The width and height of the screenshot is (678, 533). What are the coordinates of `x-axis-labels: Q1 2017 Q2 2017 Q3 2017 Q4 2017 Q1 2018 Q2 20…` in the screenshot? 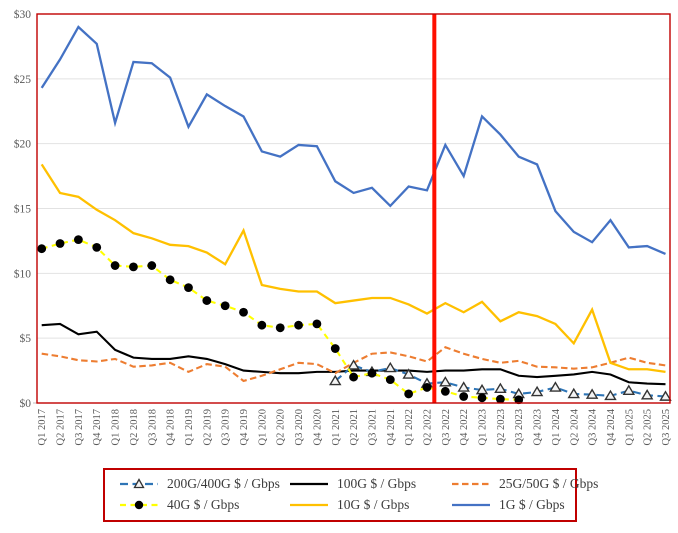 It's located at (354, 426).